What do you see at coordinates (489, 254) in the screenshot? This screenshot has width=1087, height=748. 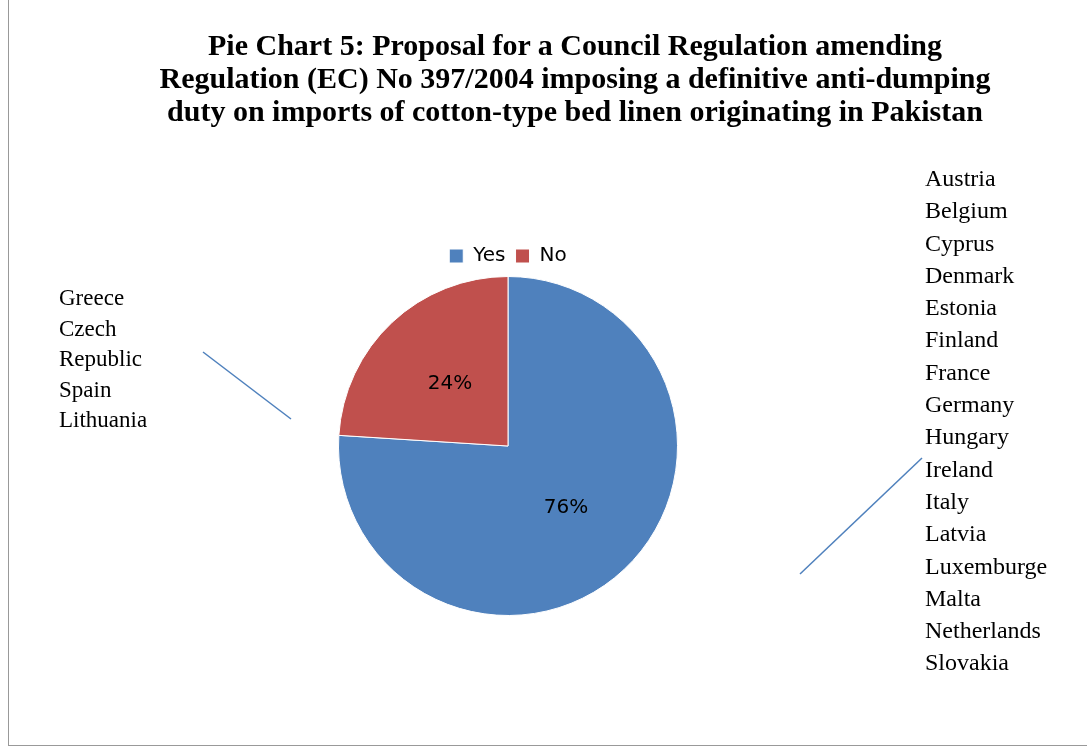 I see `legend-label: Yes` at bounding box center [489, 254].